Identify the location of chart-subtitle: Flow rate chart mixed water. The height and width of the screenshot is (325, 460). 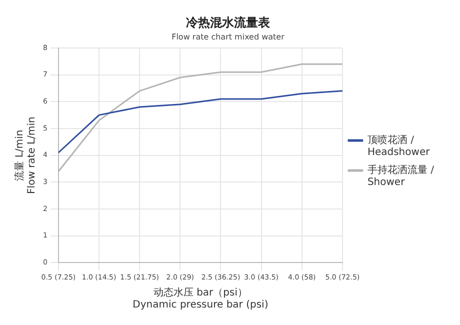
(229, 37).